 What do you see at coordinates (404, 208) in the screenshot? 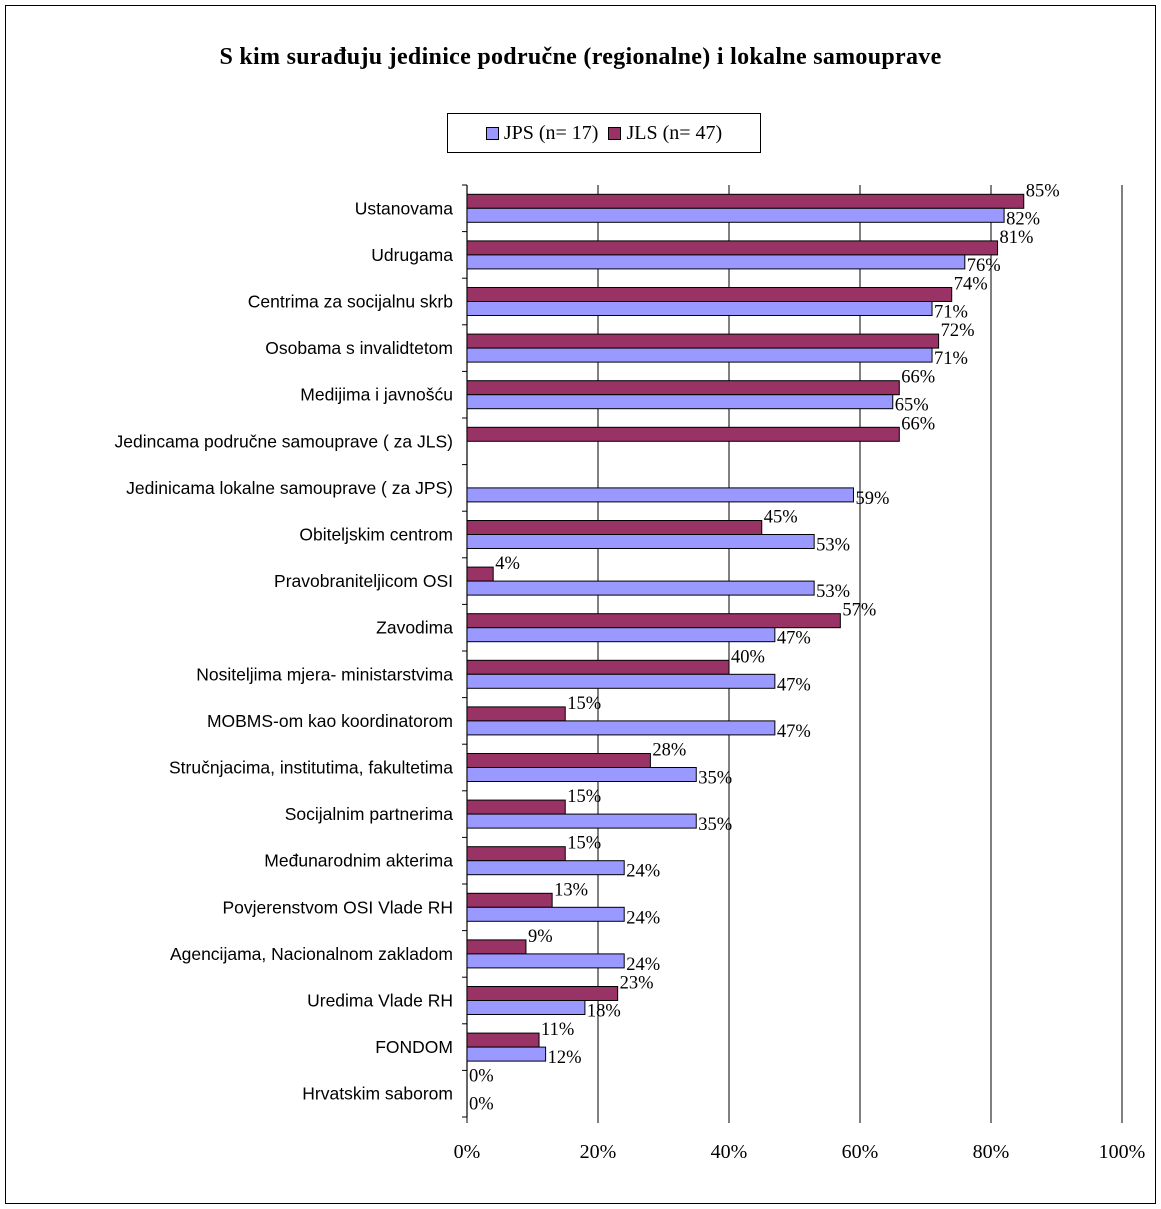
I see `category-label: Ustanovama` at bounding box center [404, 208].